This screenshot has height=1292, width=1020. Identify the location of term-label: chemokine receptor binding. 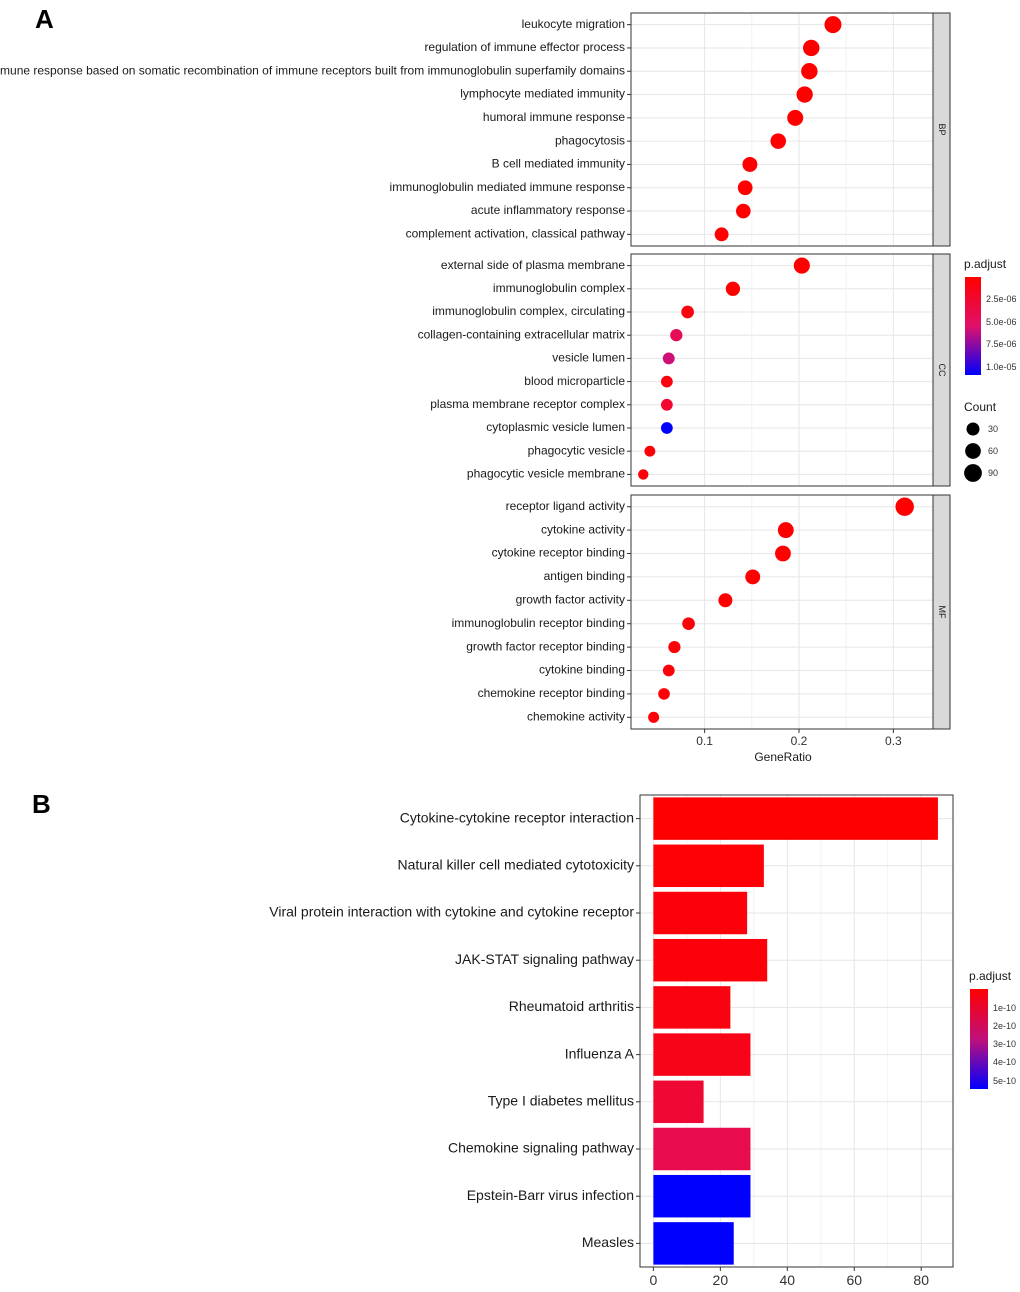
(551, 693).